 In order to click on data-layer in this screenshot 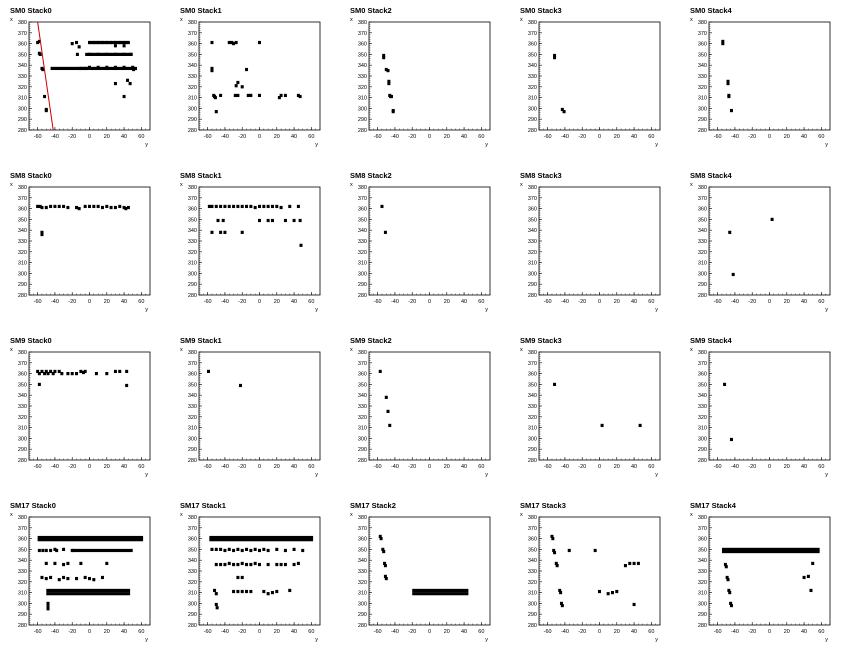, I will do `click(595, 571)`.